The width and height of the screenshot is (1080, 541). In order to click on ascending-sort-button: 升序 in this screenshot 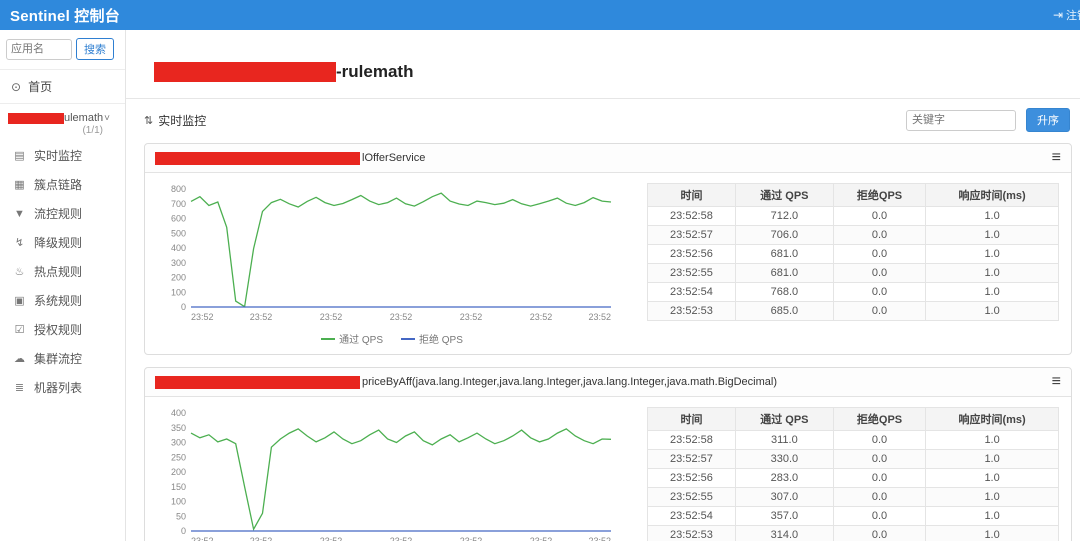, I will do `click(1048, 120)`.